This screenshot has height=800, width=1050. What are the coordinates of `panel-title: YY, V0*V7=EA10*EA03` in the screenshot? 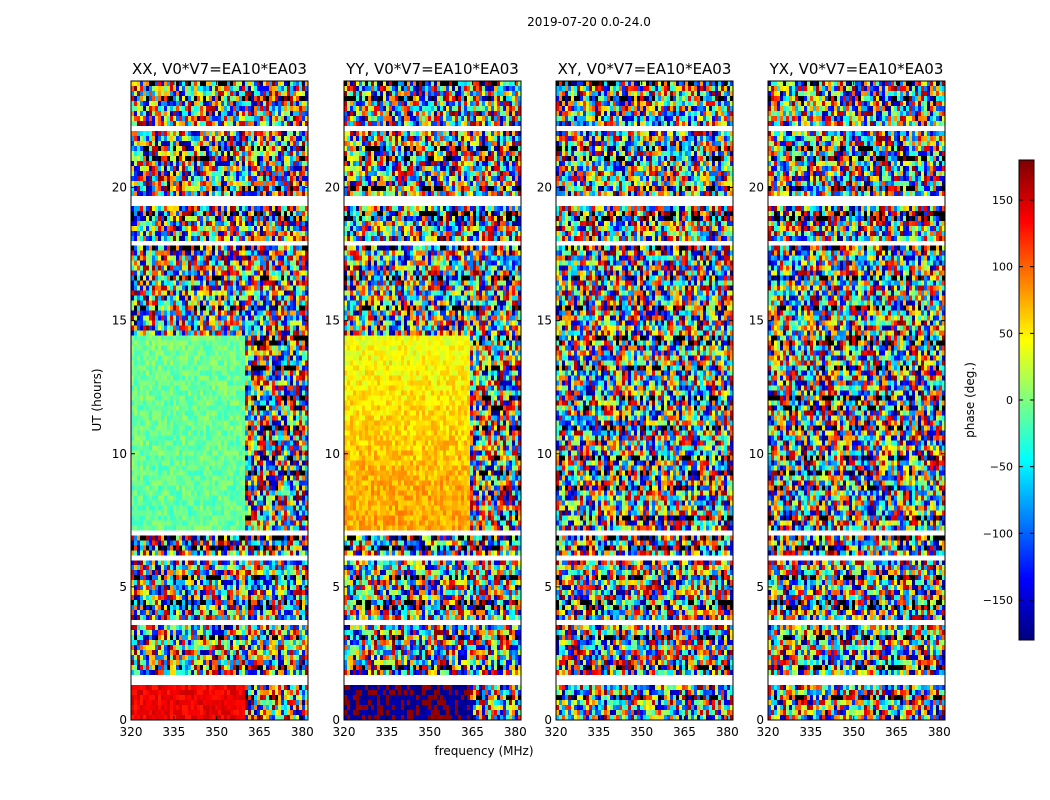 It's located at (432, 69).